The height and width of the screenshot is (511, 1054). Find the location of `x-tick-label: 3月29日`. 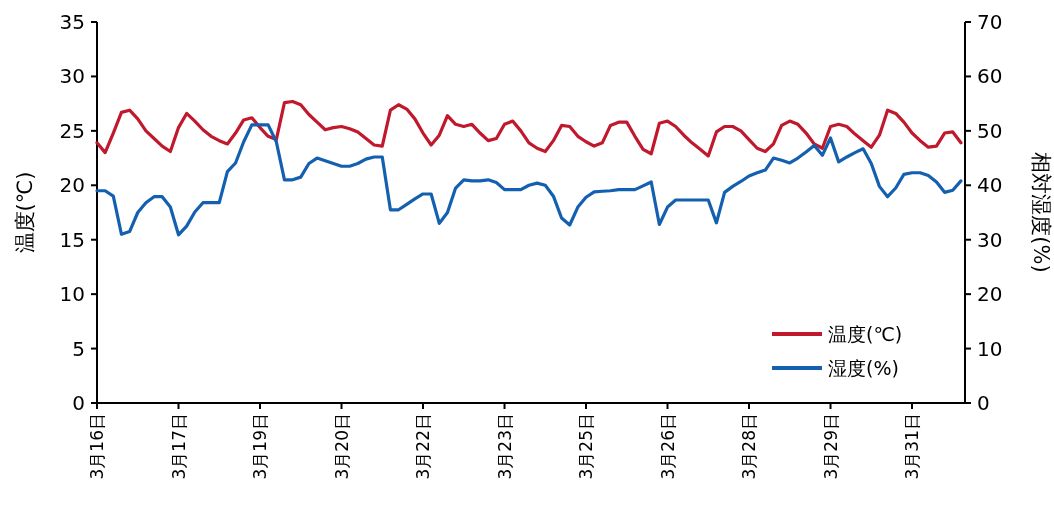

x-tick-label: 3月29日 is located at coordinates (830, 446).